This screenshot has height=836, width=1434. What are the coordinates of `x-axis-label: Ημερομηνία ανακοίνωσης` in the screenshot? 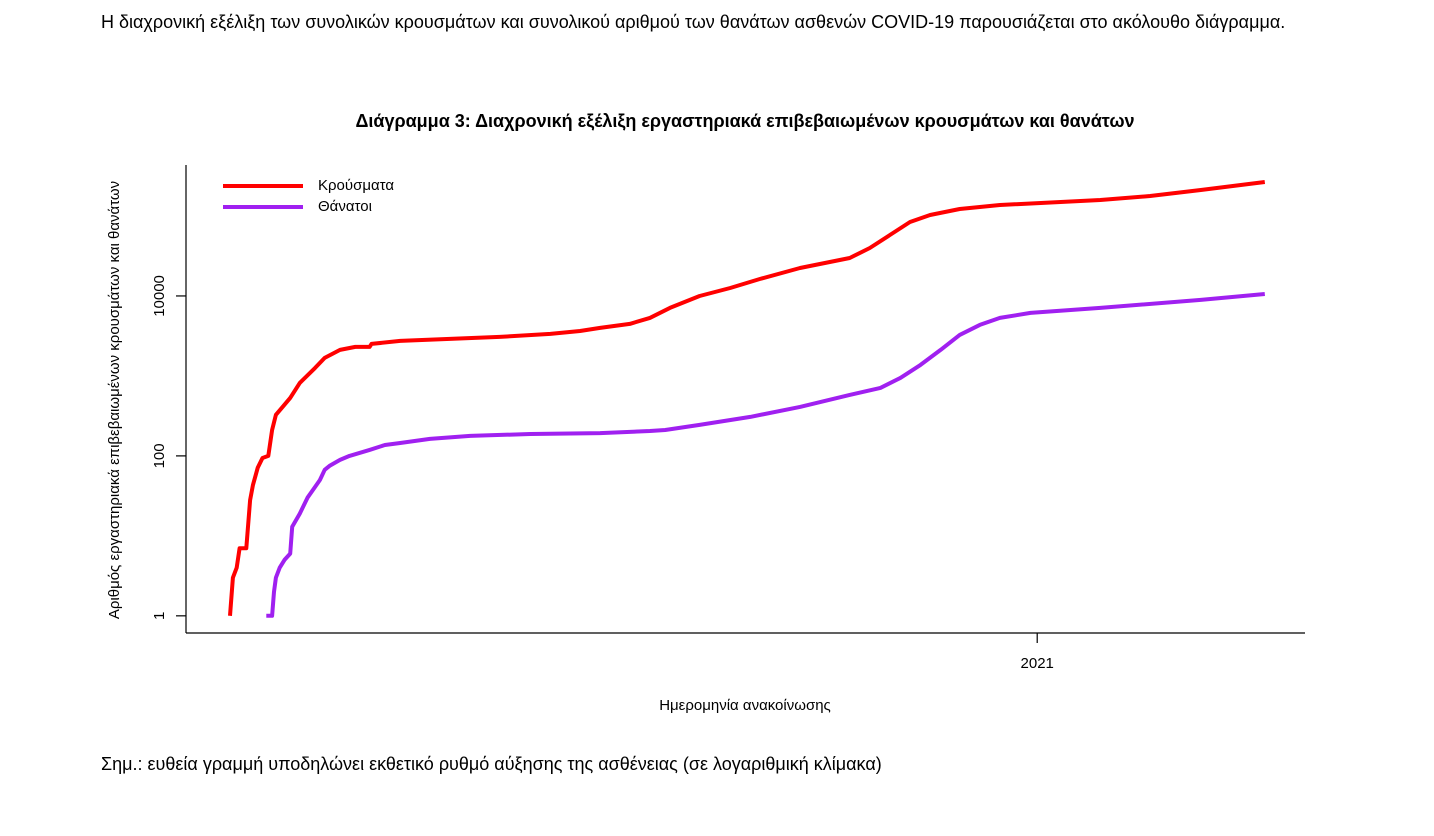 It's located at (745, 705).